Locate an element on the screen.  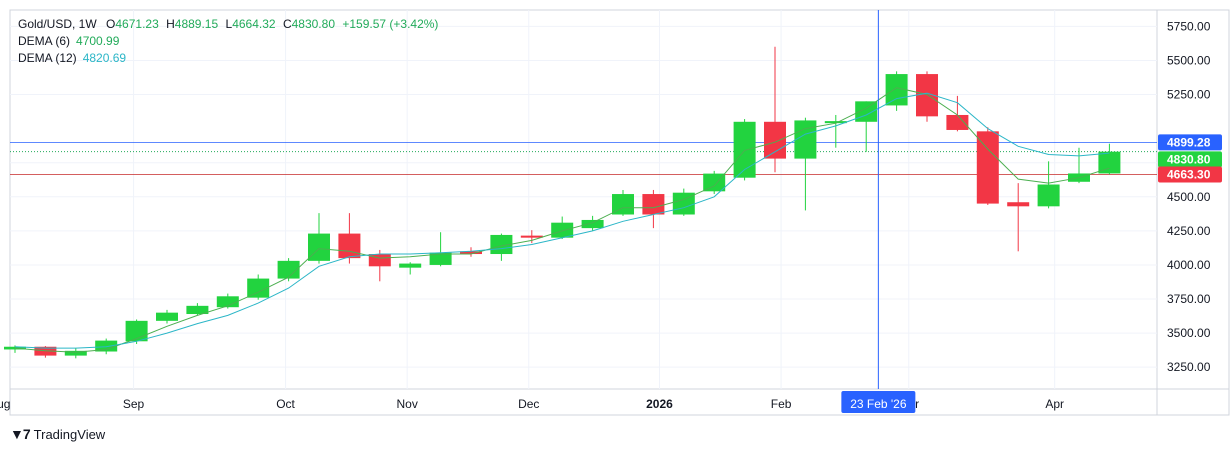
price-tick-label: 3750.00 is located at coordinates (1189, 299).